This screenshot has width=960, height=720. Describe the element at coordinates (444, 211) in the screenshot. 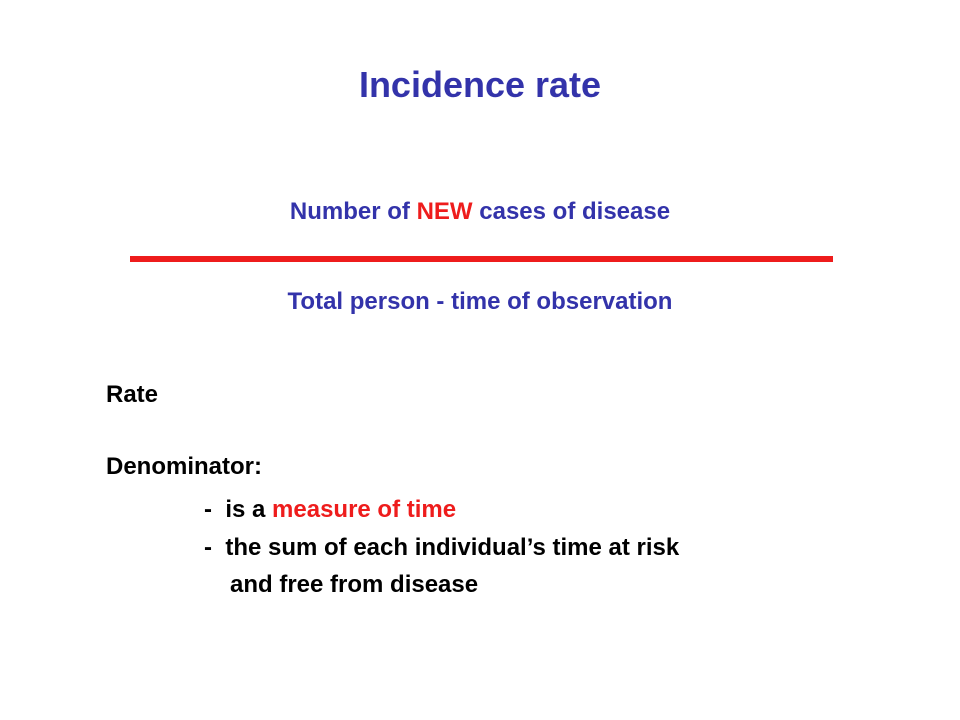

I see `numerator-highlight: NEW` at that location.